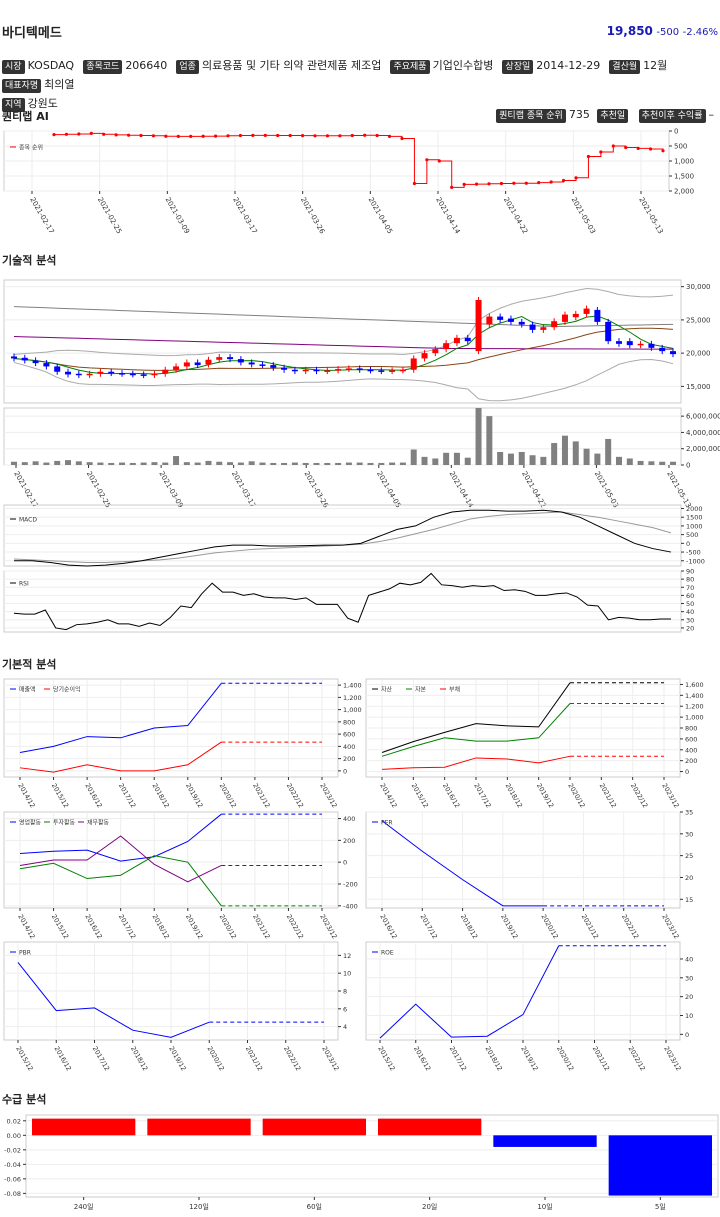 This screenshot has height=1217, width=720. What do you see at coordinates (67, 690) in the screenshot?
I see `legend-label: 당기순이익` at bounding box center [67, 690].